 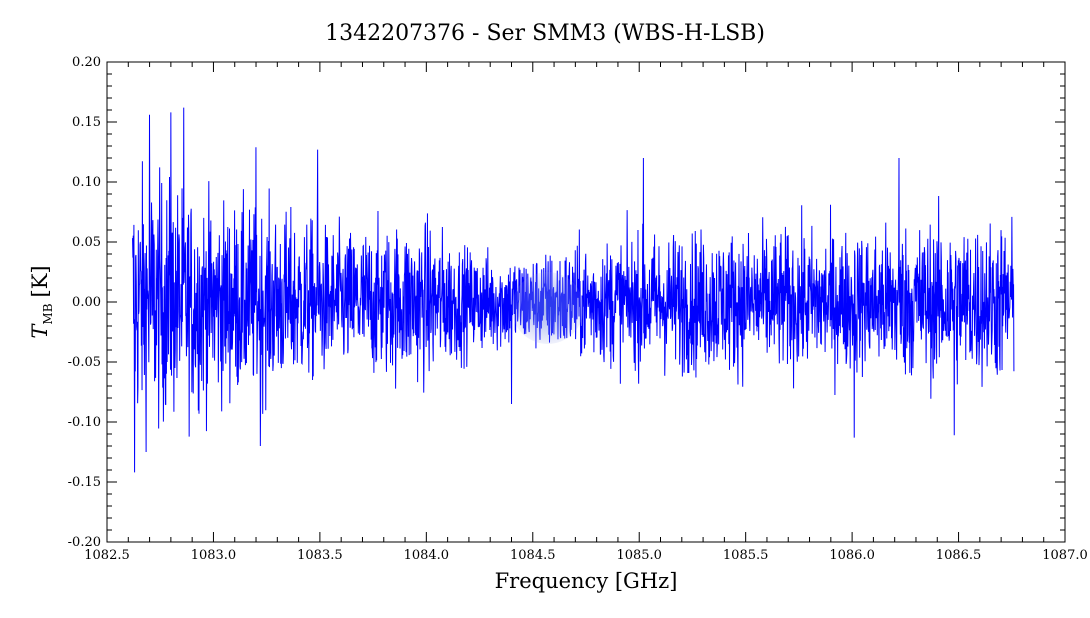 I want to click on chart-title: 1342207376 - Ser SMM3 (WBS-H-LSB), so click(x=545, y=33).